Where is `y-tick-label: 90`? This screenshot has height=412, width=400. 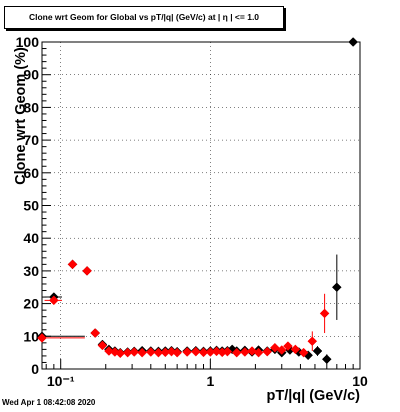 y-tick-label: 90 is located at coordinates (31, 75).